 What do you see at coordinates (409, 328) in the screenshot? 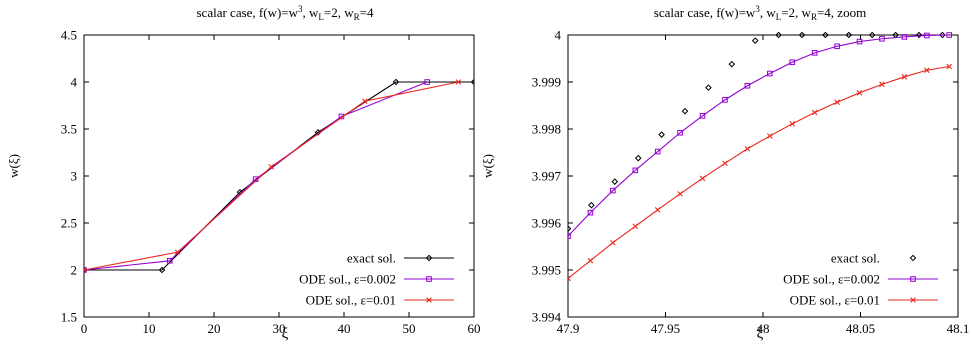
I see `chart-1-x-tick-label: 50` at bounding box center [409, 328].